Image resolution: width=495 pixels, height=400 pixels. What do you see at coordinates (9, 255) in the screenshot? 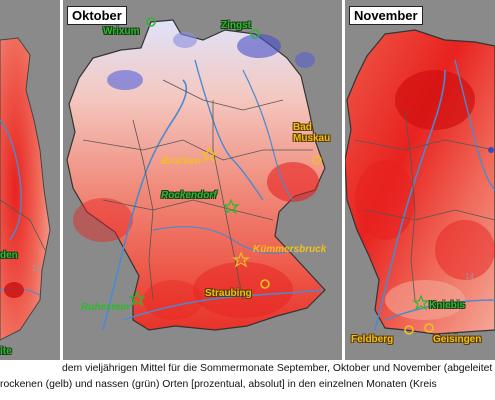
I see `place-label-den: den` at bounding box center [9, 255].